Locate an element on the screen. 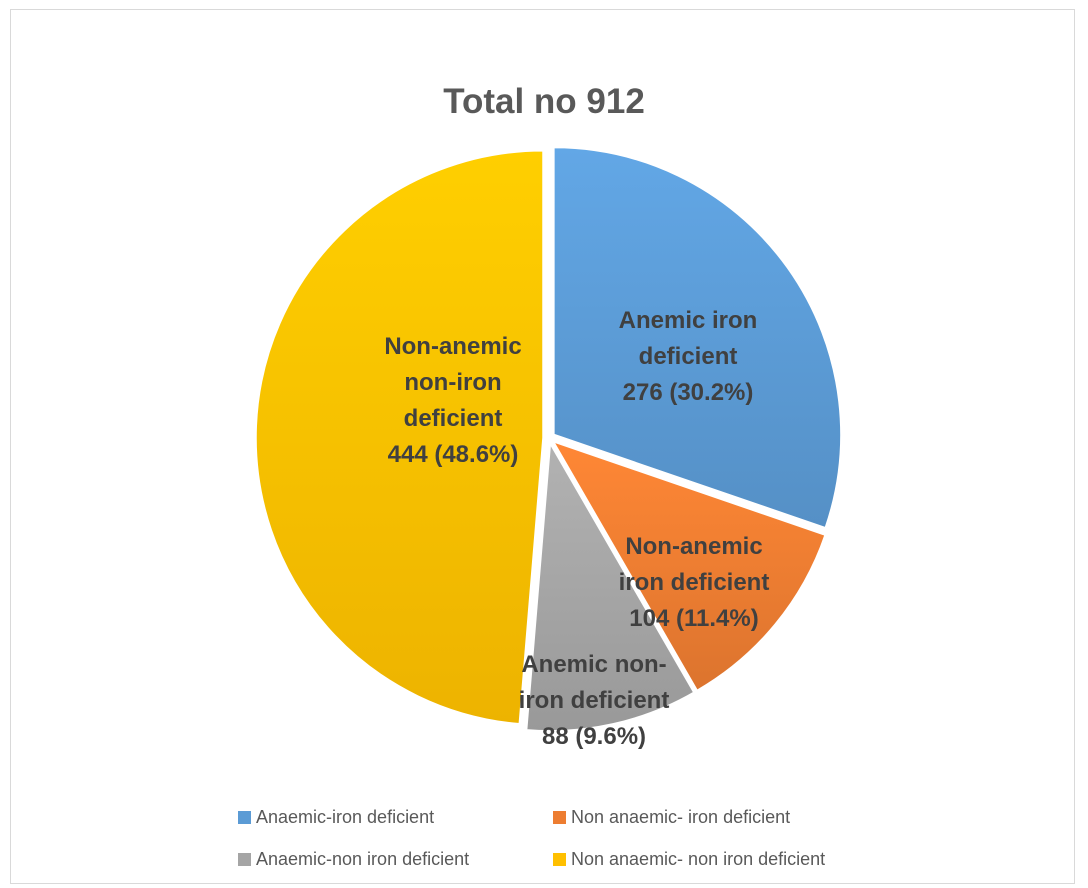 This screenshot has height=888, width=1088. pie-slice-label: Anemic iron deficient 276 (30.2%) is located at coordinates (688, 356).